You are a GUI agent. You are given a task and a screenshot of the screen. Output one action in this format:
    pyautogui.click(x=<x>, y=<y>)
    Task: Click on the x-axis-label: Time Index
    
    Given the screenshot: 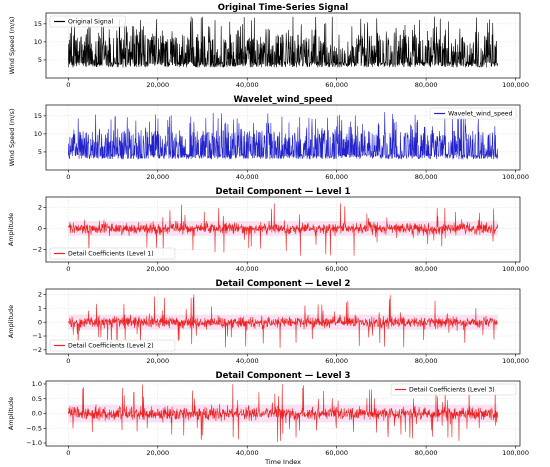 What is the action you would take?
    pyautogui.click(x=282, y=462)
    